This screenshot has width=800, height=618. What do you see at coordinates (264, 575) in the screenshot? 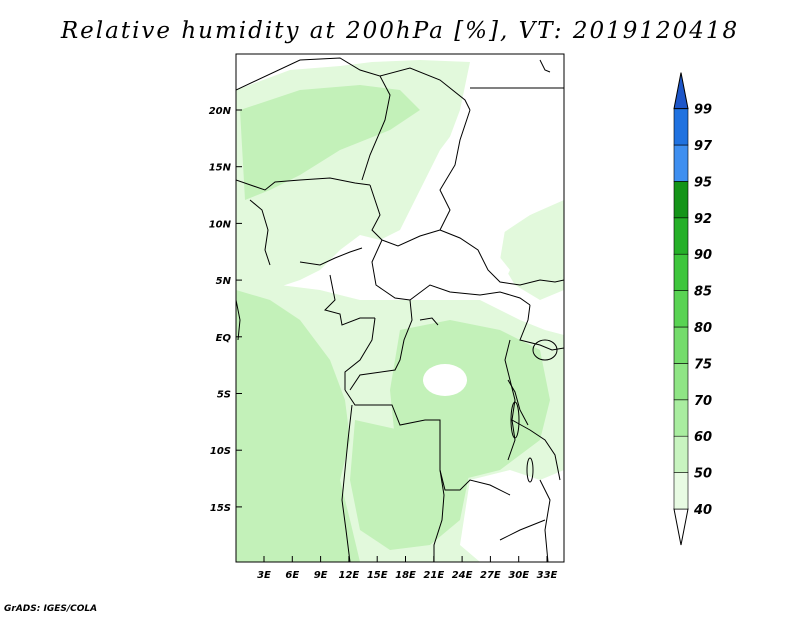
I see `lon-tick-label: 3E` at bounding box center [264, 575].